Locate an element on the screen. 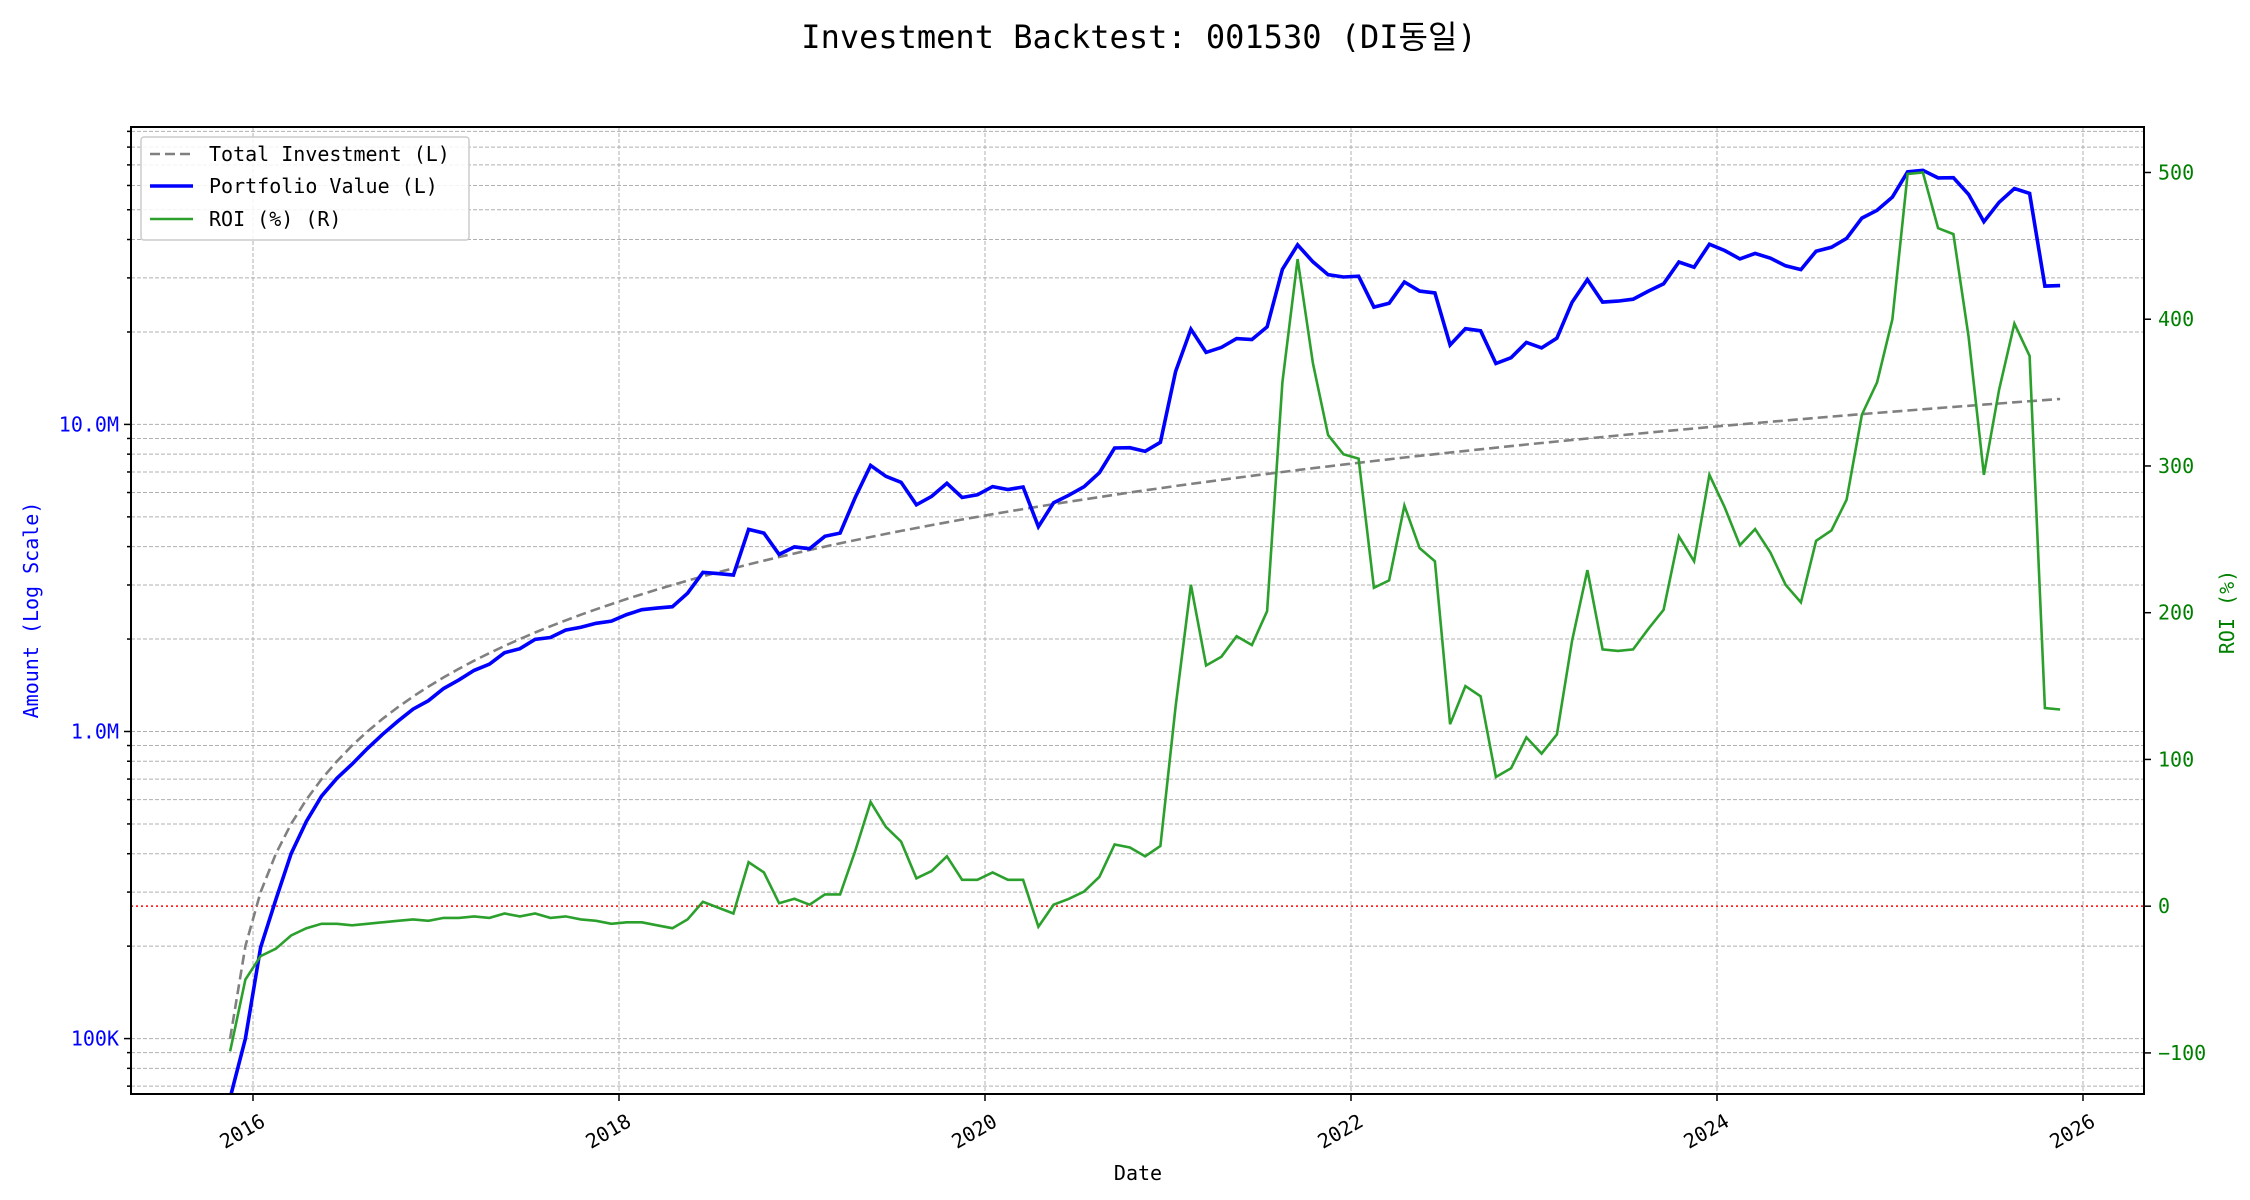  legend-box is located at coordinates (305, 188).